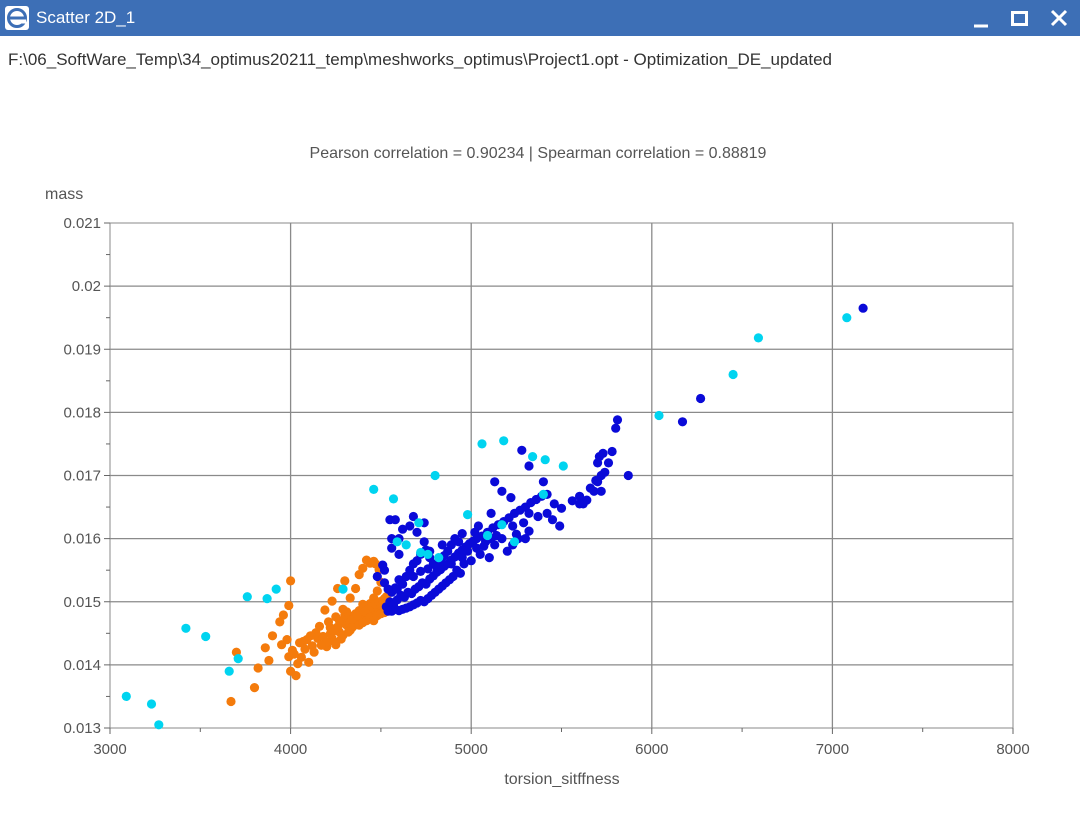 The width and height of the screenshot is (1080, 820). Describe the element at coordinates (82, 349) in the screenshot. I see `y-tick-label: 0.019` at that location.